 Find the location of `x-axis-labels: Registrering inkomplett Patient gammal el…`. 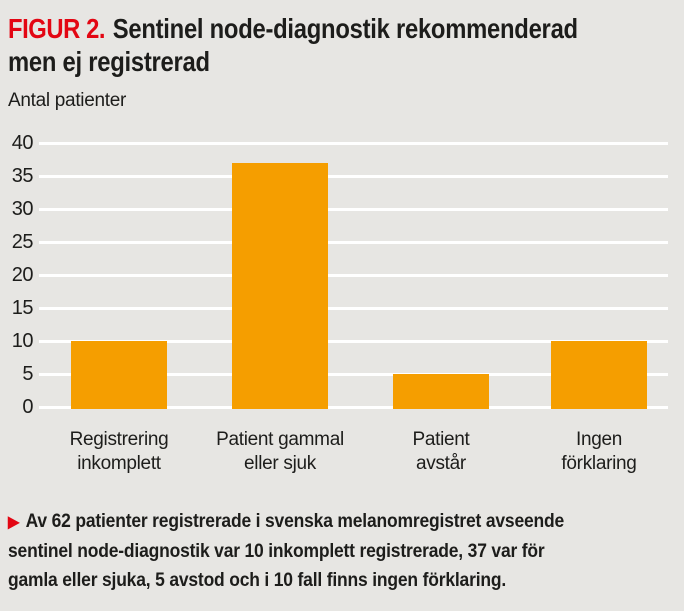

x-axis-labels: Registrering inkomplett Patient gammal el… is located at coordinates (342, 456).